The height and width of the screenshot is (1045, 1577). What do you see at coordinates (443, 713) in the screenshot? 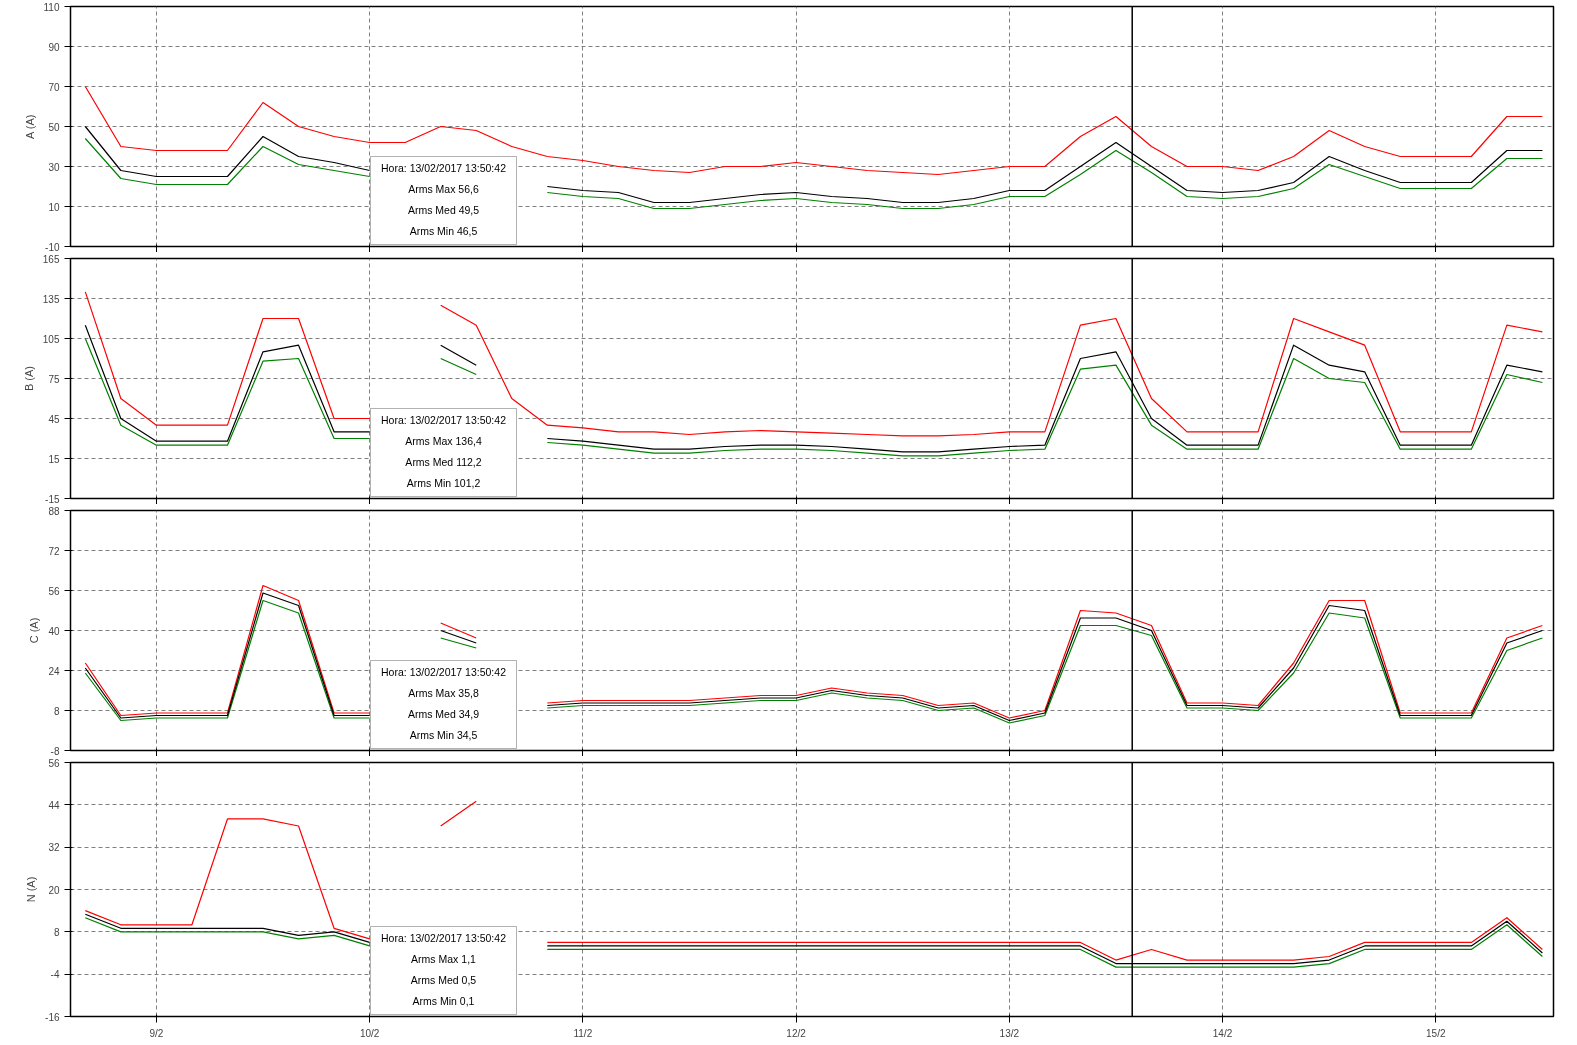
I see `annotation: Arms Med 34,9` at bounding box center [443, 713].